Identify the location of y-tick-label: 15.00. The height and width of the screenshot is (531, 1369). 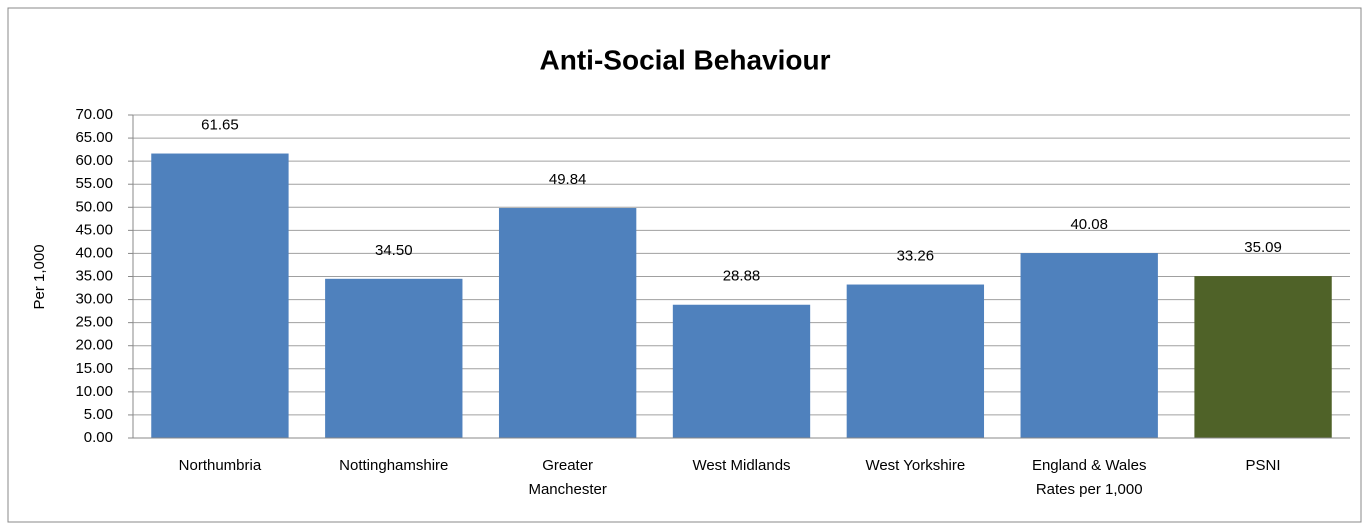
(94, 368).